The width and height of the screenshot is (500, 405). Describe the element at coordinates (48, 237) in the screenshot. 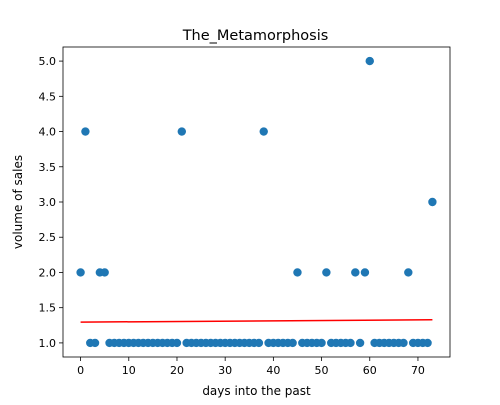

I see `y-tick-label: 2.5` at that location.